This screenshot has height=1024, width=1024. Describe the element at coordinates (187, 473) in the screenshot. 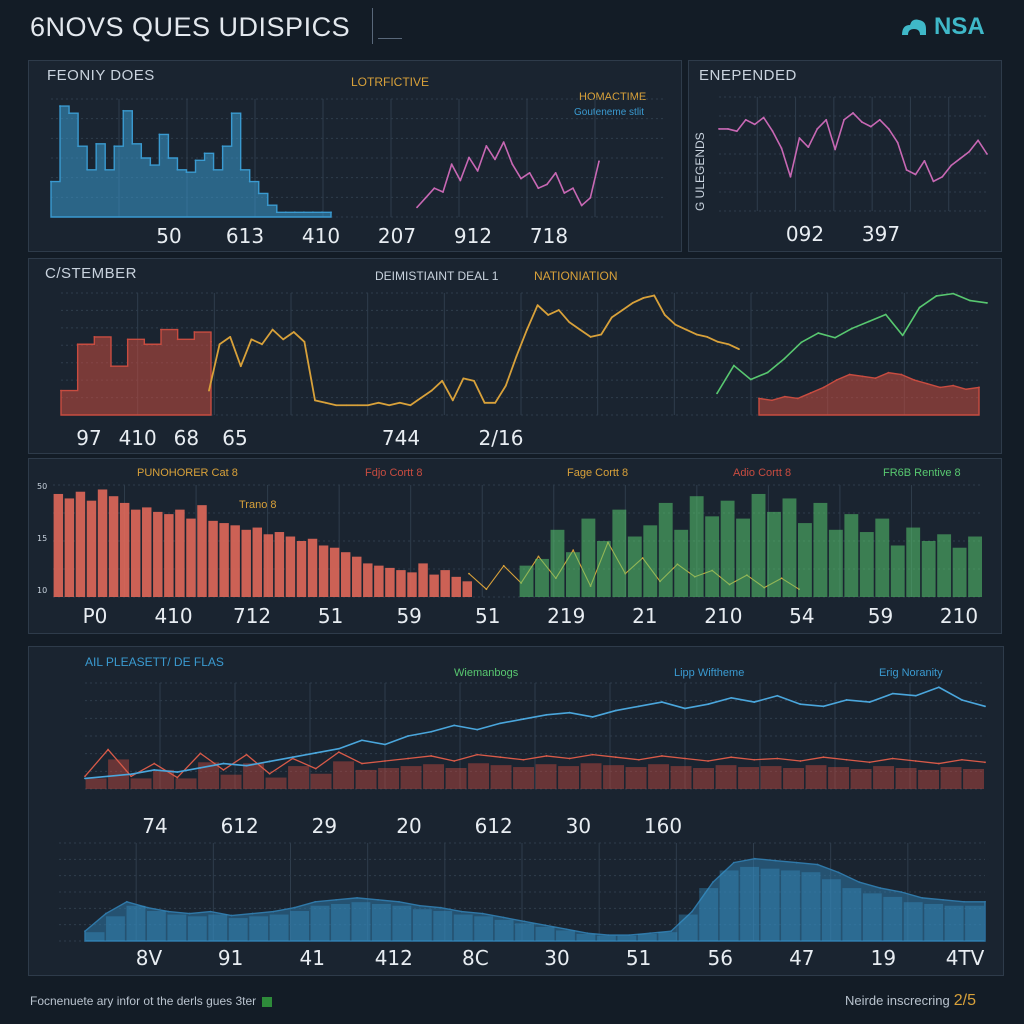

I see `legend-punohorer: PUNOHORER Cat 8` at that location.